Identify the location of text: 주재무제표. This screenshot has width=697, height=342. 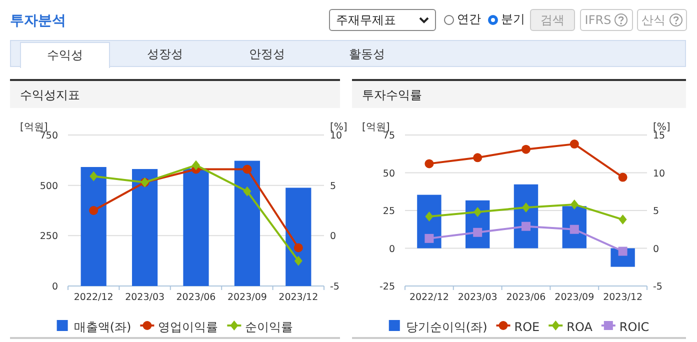
(366, 20).